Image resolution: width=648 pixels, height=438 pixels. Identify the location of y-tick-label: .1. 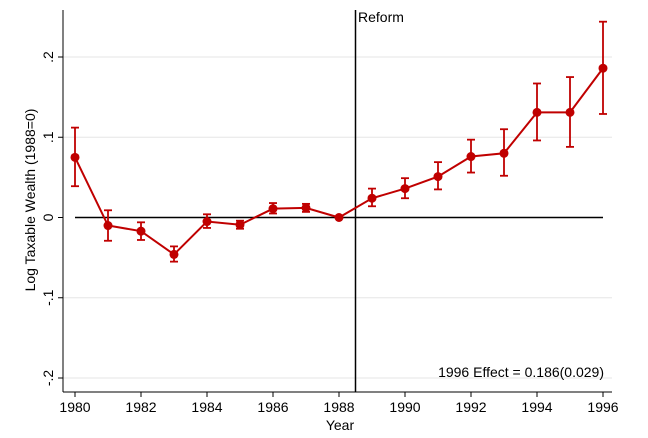
(48, 137).